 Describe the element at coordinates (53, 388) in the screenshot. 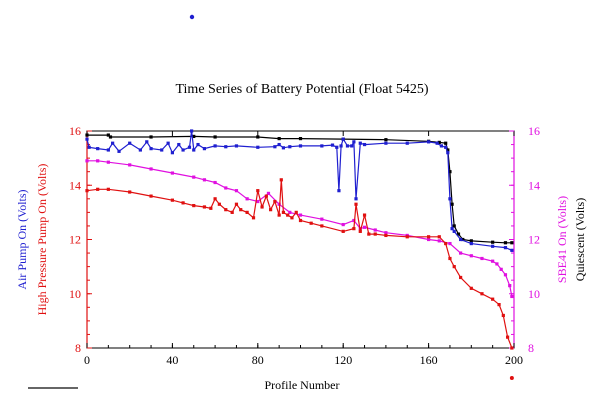

I see `footnote-mark` at that location.